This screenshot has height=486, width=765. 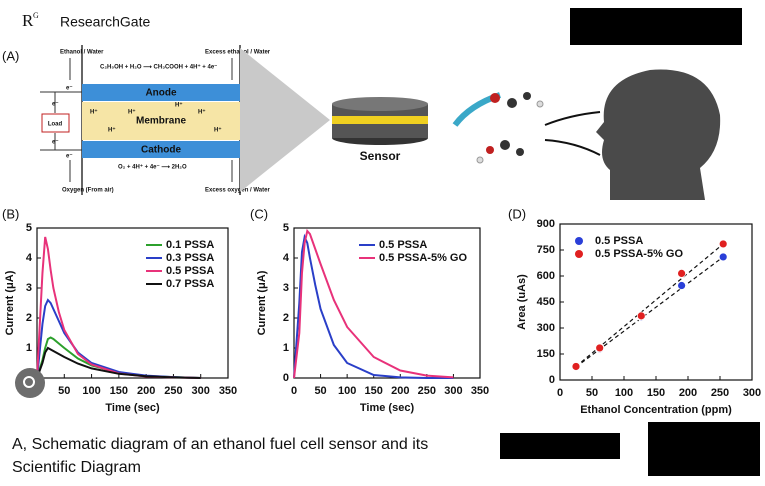 I want to click on y-tick-label: 600, so click(x=546, y=276).